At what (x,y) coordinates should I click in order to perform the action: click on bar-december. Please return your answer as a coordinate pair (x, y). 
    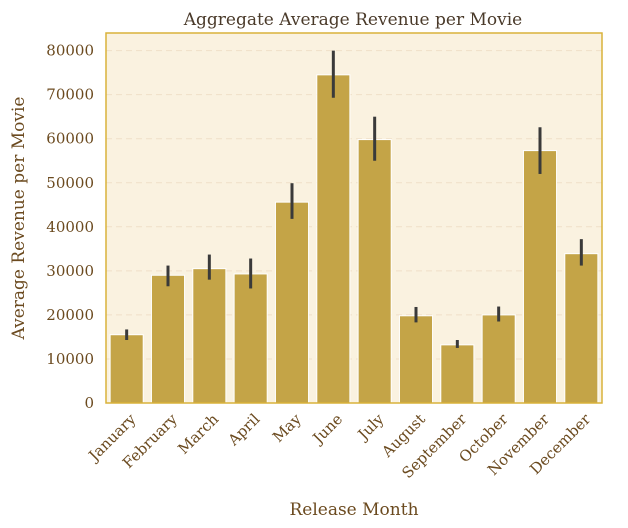
    Looking at the image, I should click on (581, 328).